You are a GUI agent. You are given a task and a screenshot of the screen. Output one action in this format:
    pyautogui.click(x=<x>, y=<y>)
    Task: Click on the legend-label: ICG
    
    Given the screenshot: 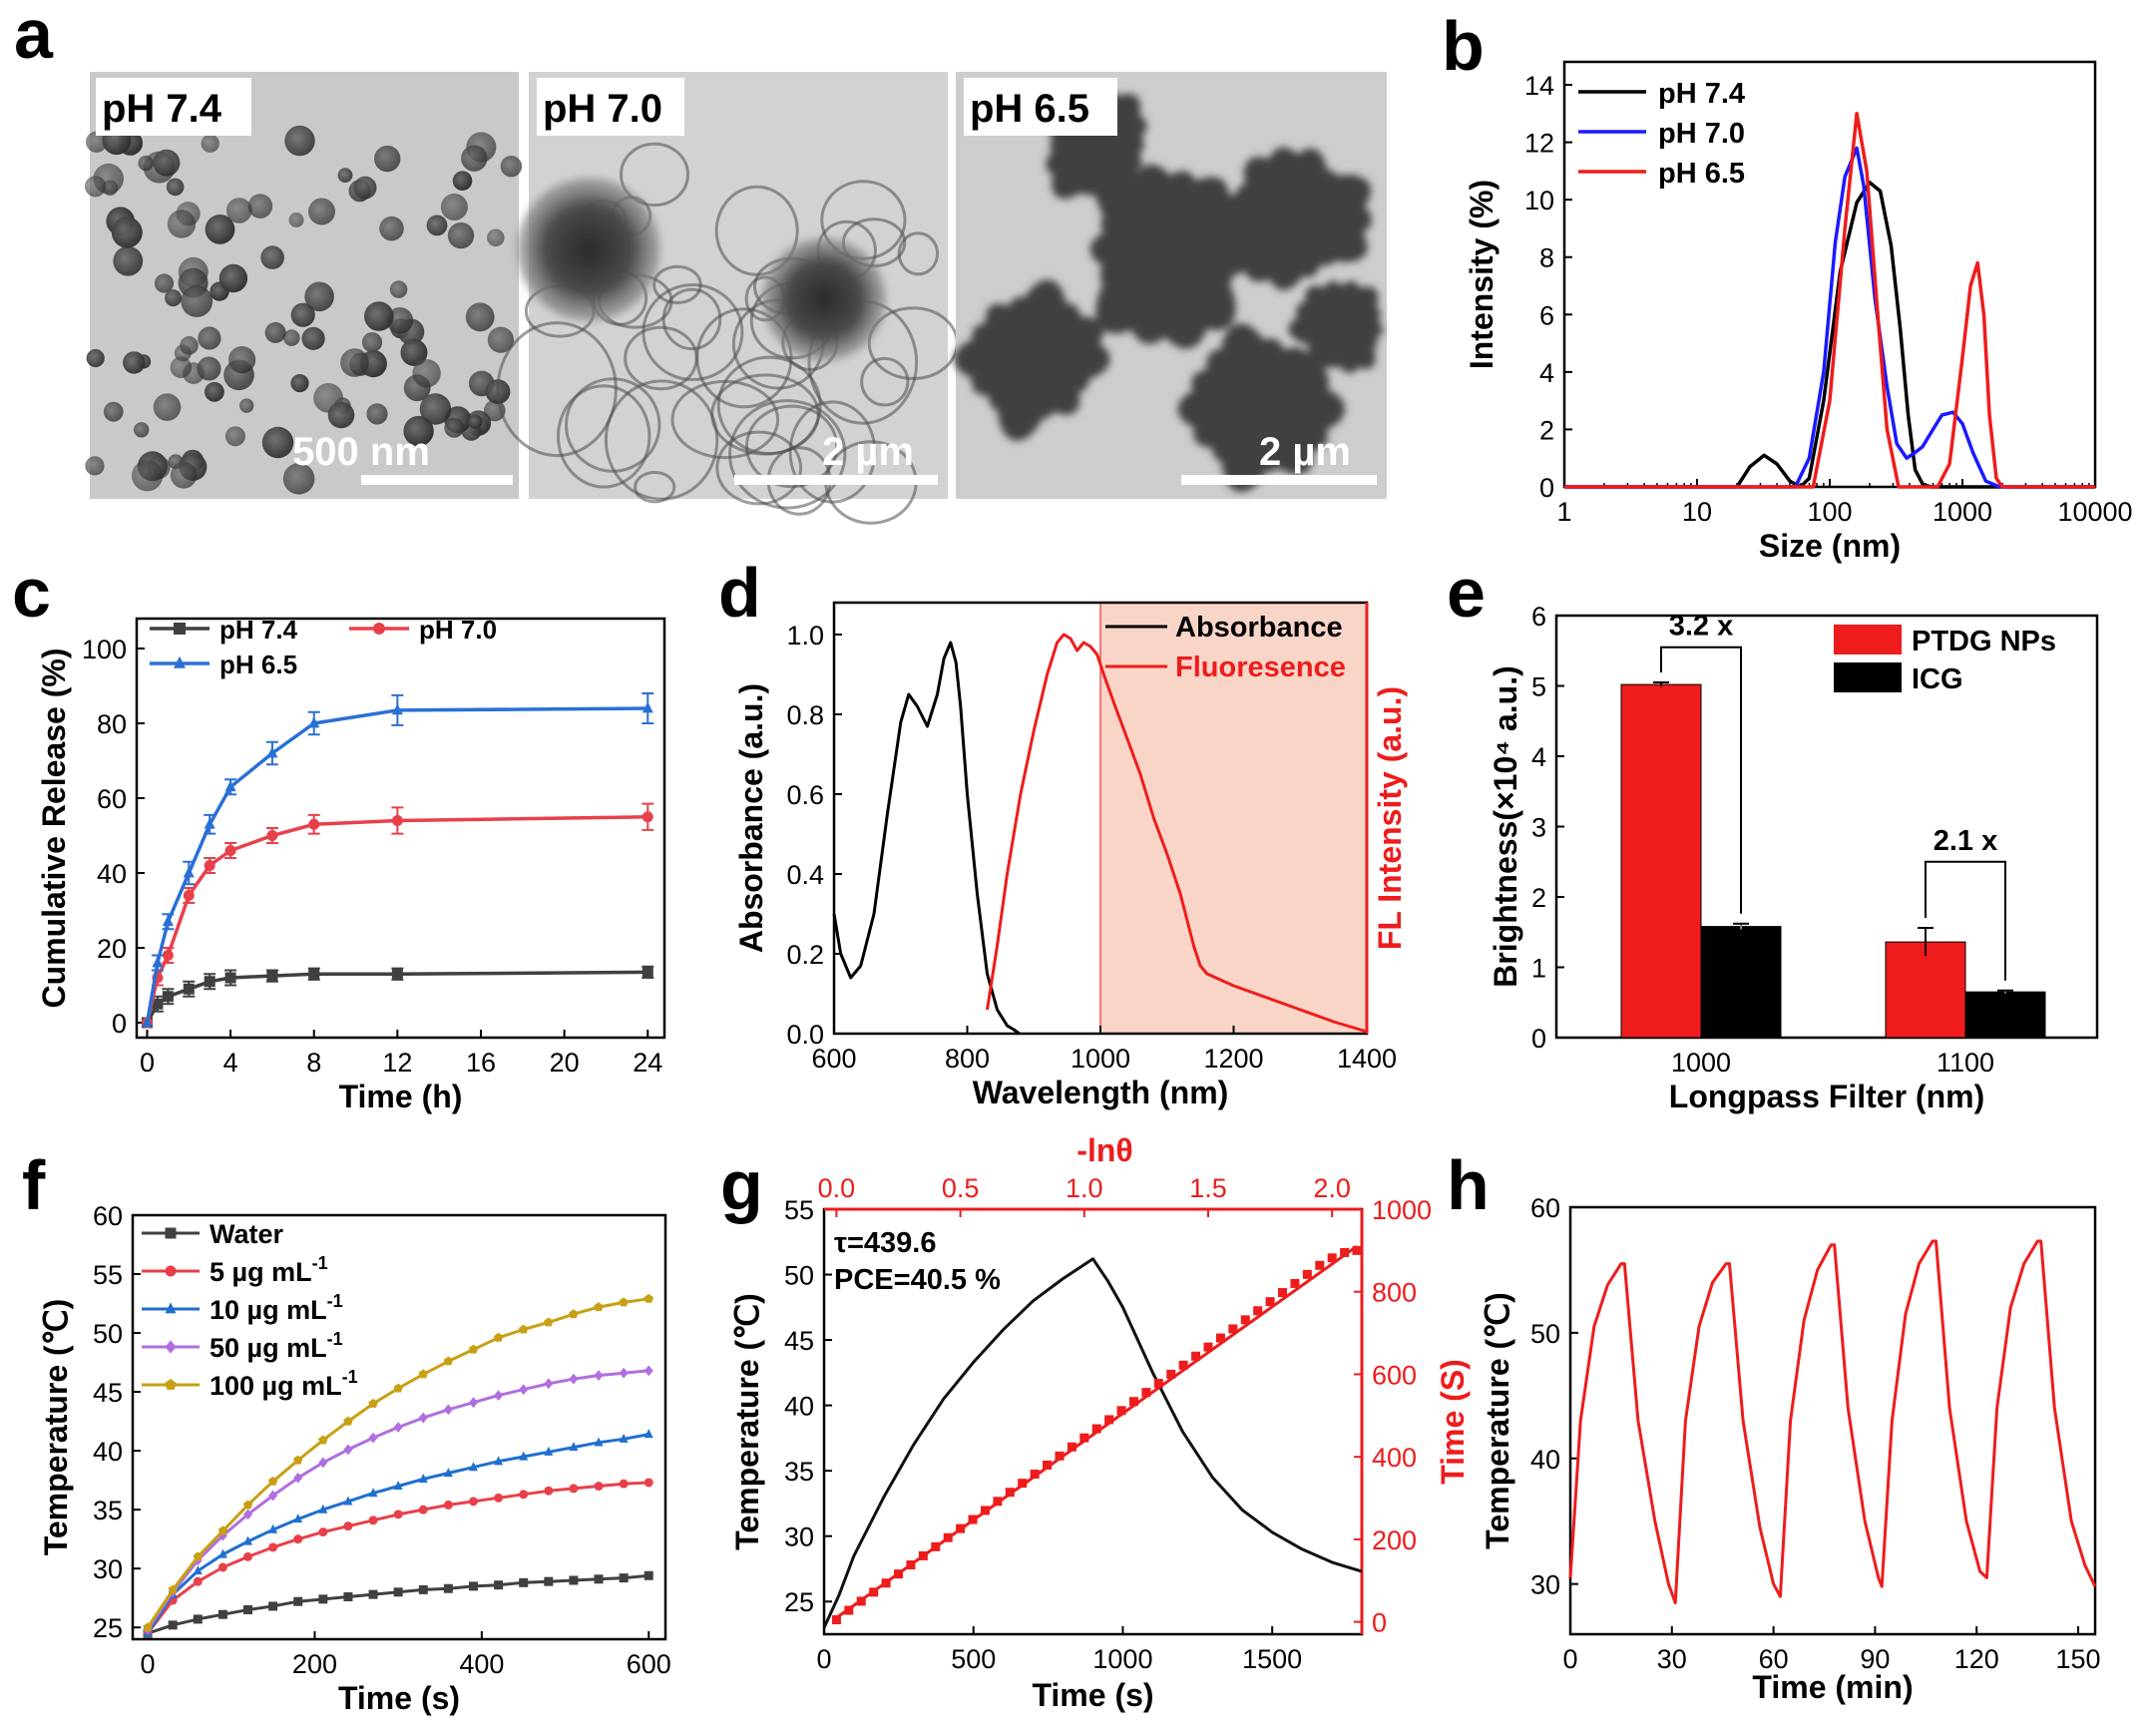 What is the action you would take?
    pyautogui.click(x=1938, y=679)
    